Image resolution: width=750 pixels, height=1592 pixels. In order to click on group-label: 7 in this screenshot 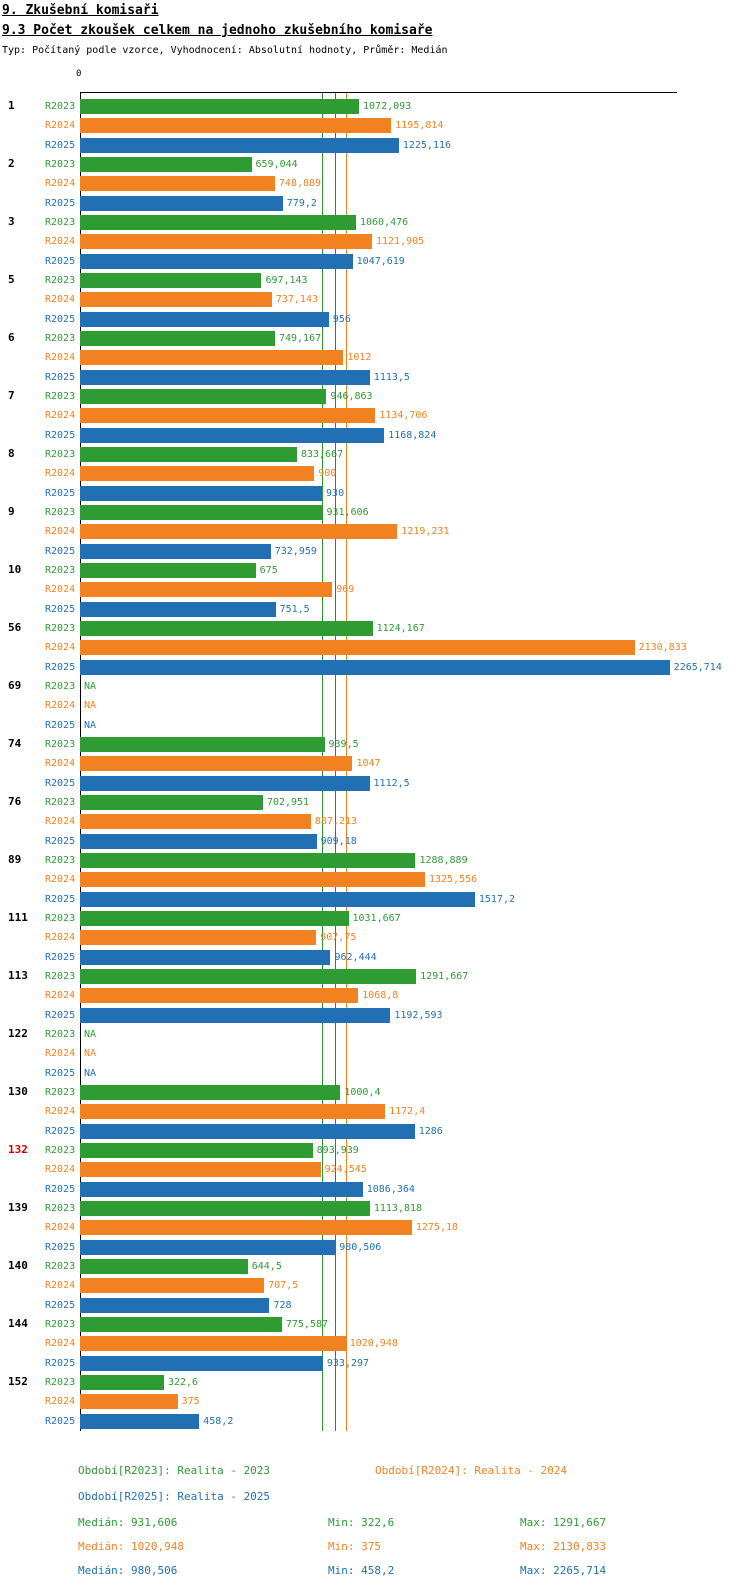, I will do `click(11, 395)`.